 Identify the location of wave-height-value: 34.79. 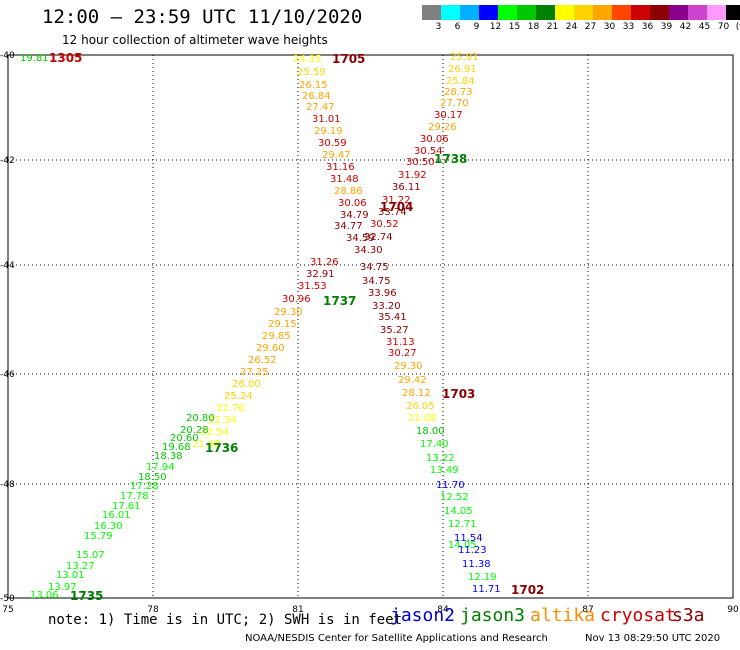
(354, 215).